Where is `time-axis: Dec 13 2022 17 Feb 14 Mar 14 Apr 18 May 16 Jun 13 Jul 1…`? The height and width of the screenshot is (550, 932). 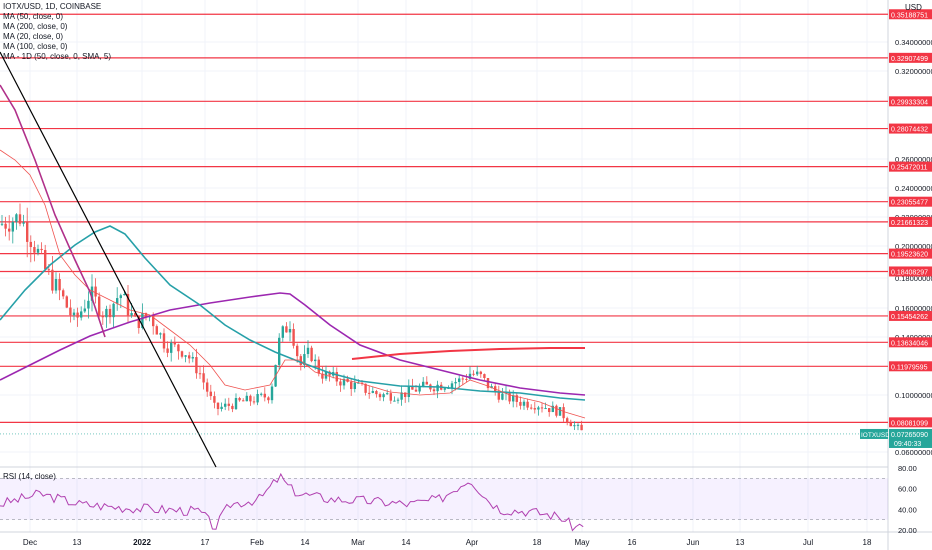 time-axis: Dec 13 2022 17 Feb 14 Mar 14 Apr 18 May 16 Jun 13 Jul 1… is located at coordinates (447, 542).